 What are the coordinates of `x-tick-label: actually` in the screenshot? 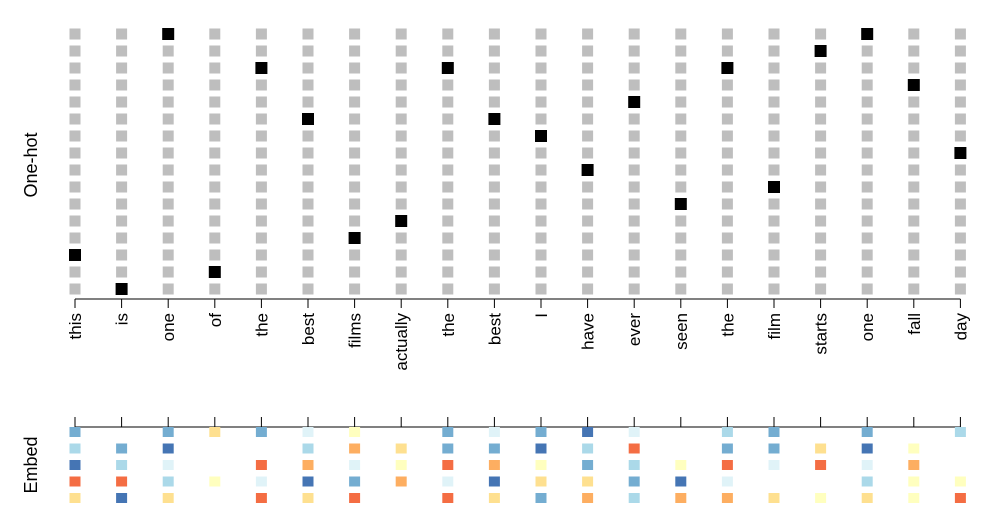 It's located at (401, 342).